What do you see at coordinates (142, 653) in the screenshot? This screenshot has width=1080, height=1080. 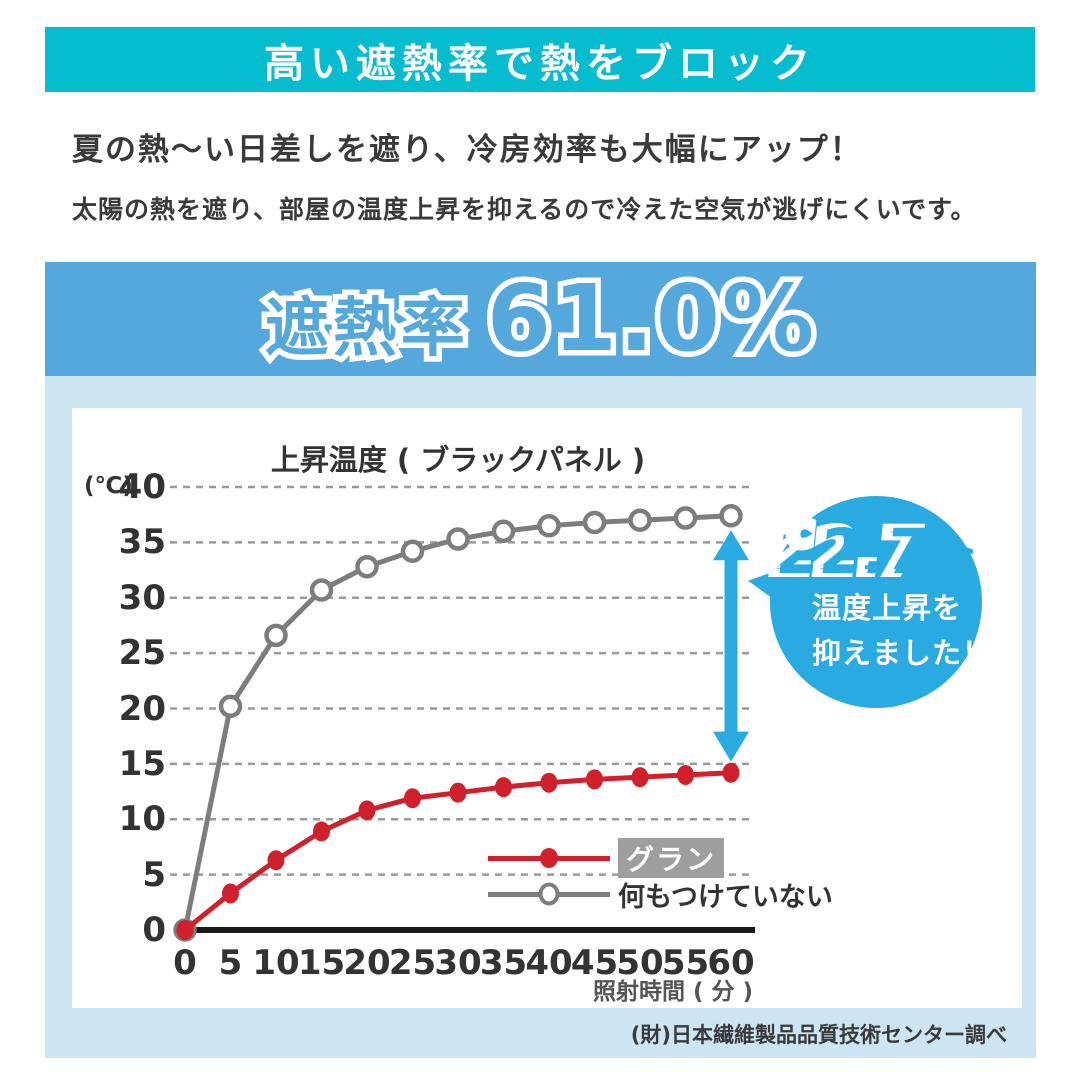 I see `y-tick-label: 25` at bounding box center [142, 653].